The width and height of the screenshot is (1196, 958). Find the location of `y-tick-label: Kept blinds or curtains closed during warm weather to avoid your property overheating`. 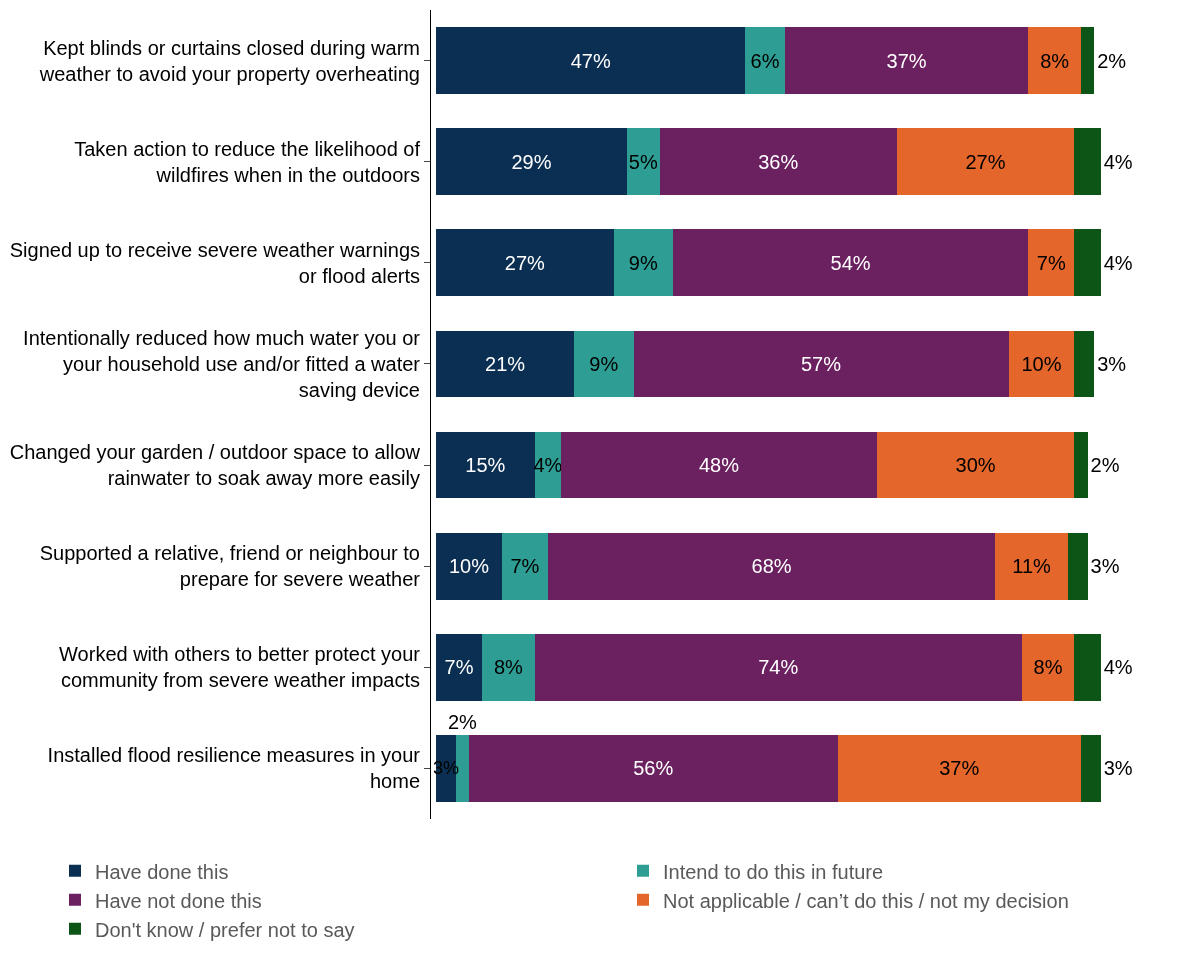

y-tick-label: Kept blinds or curtains closed during warm weather to avoid your property overheating is located at coordinates (229, 60).